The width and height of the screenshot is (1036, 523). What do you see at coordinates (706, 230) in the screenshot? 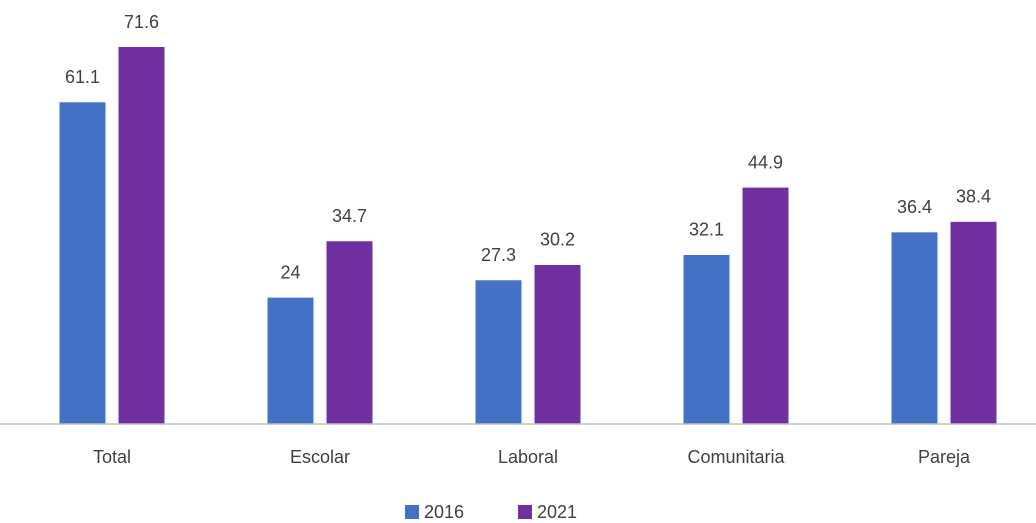
I see `data-label: 32.1` at bounding box center [706, 230].